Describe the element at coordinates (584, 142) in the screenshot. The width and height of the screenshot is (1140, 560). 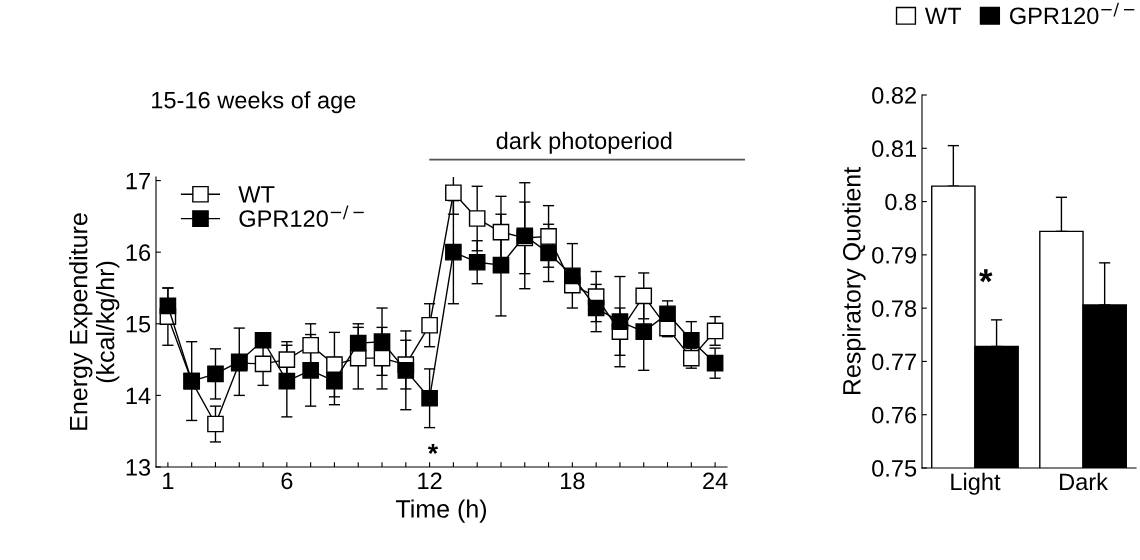
I see `text: dark photoperiod` at that location.